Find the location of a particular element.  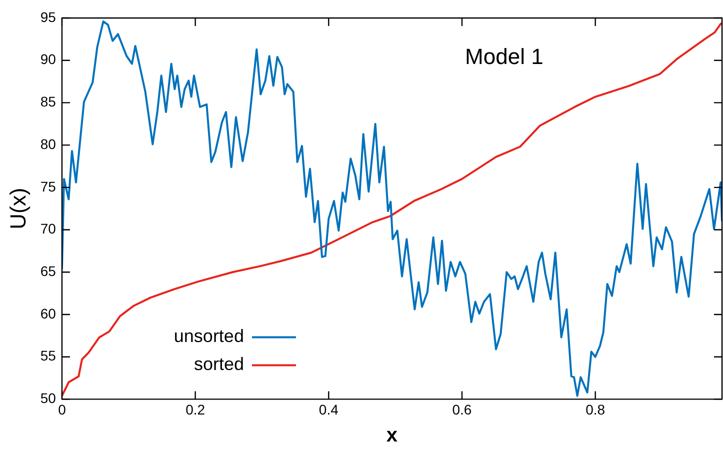

annotation: Model 1 is located at coordinates (504, 57).